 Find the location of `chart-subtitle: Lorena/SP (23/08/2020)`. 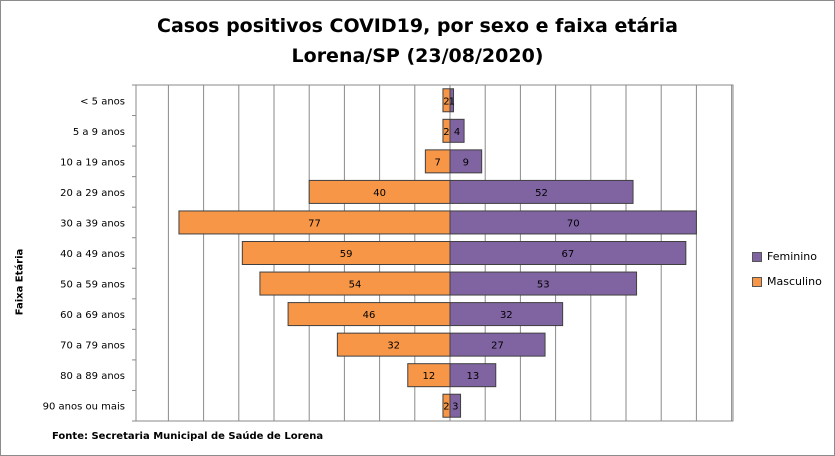

chart-subtitle: Lorena/SP (23/08/2020) is located at coordinates (417, 56).